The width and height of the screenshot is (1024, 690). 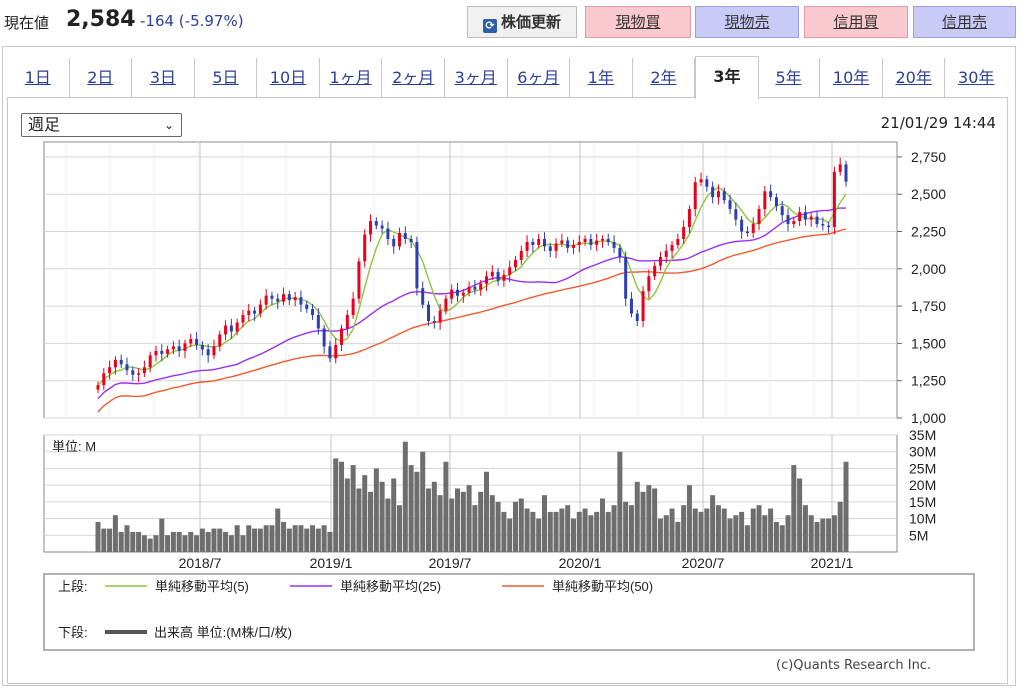 I want to click on margin-buy-button: 信用買, so click(x=856, y=22).